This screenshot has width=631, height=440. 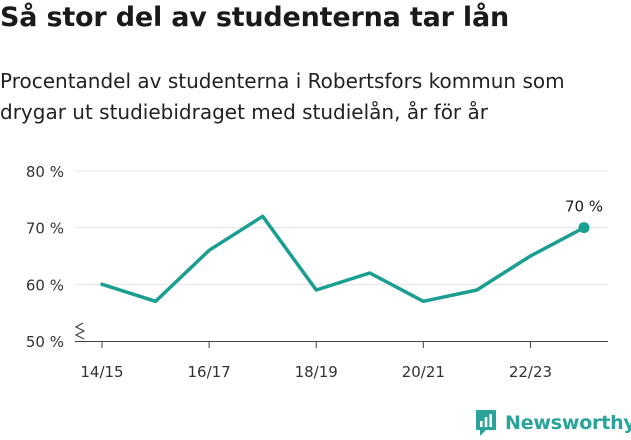 I want to click on x-tick-label: 18/19, so click(x=316, y=372).